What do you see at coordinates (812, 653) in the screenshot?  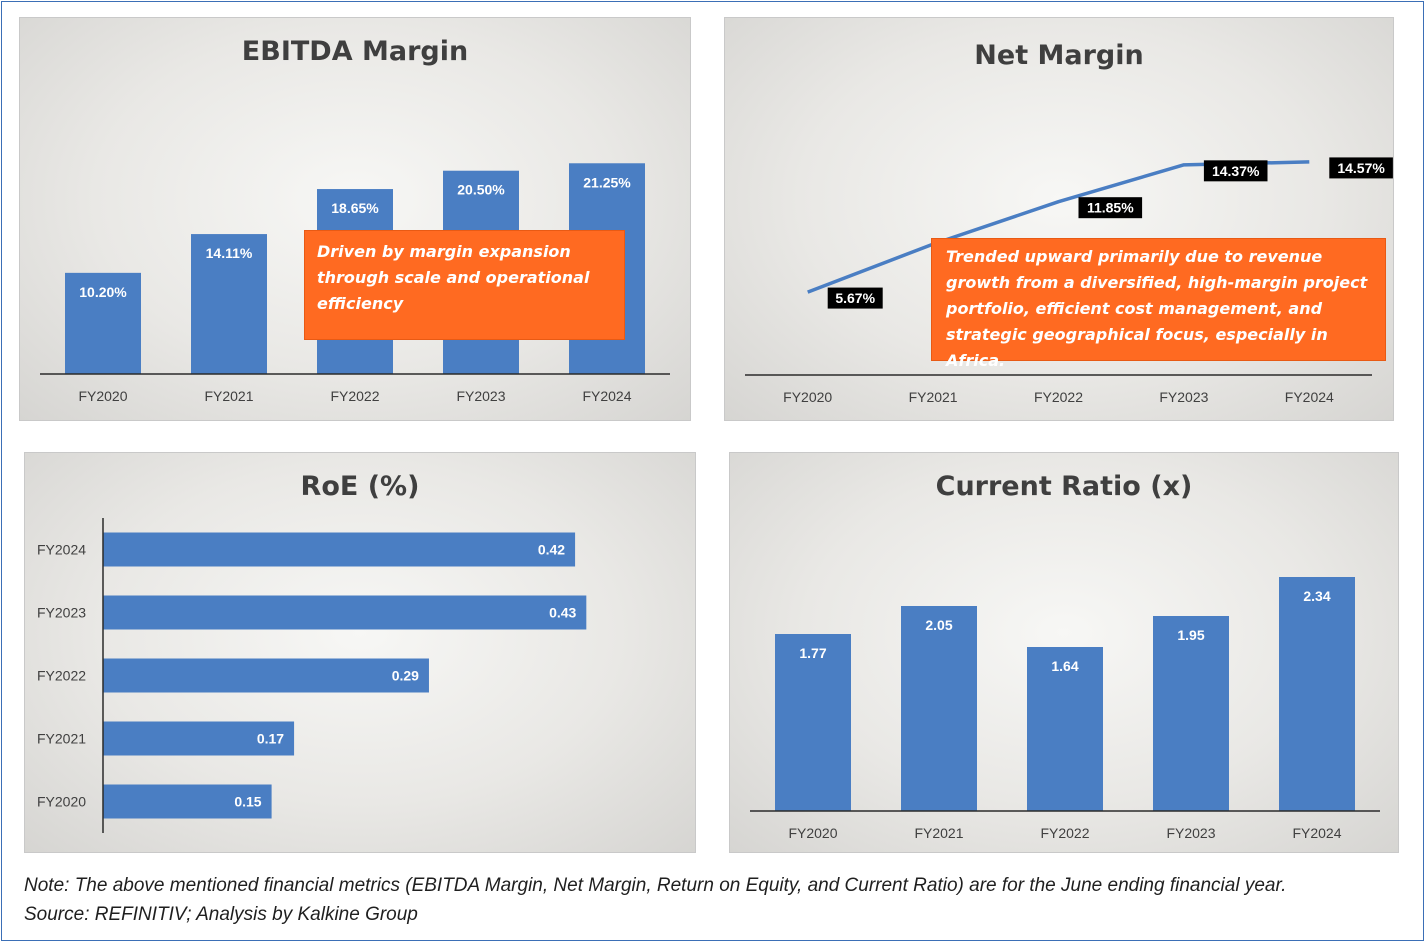 I see `data-label: 1.77` at bounding box center [812, 653].